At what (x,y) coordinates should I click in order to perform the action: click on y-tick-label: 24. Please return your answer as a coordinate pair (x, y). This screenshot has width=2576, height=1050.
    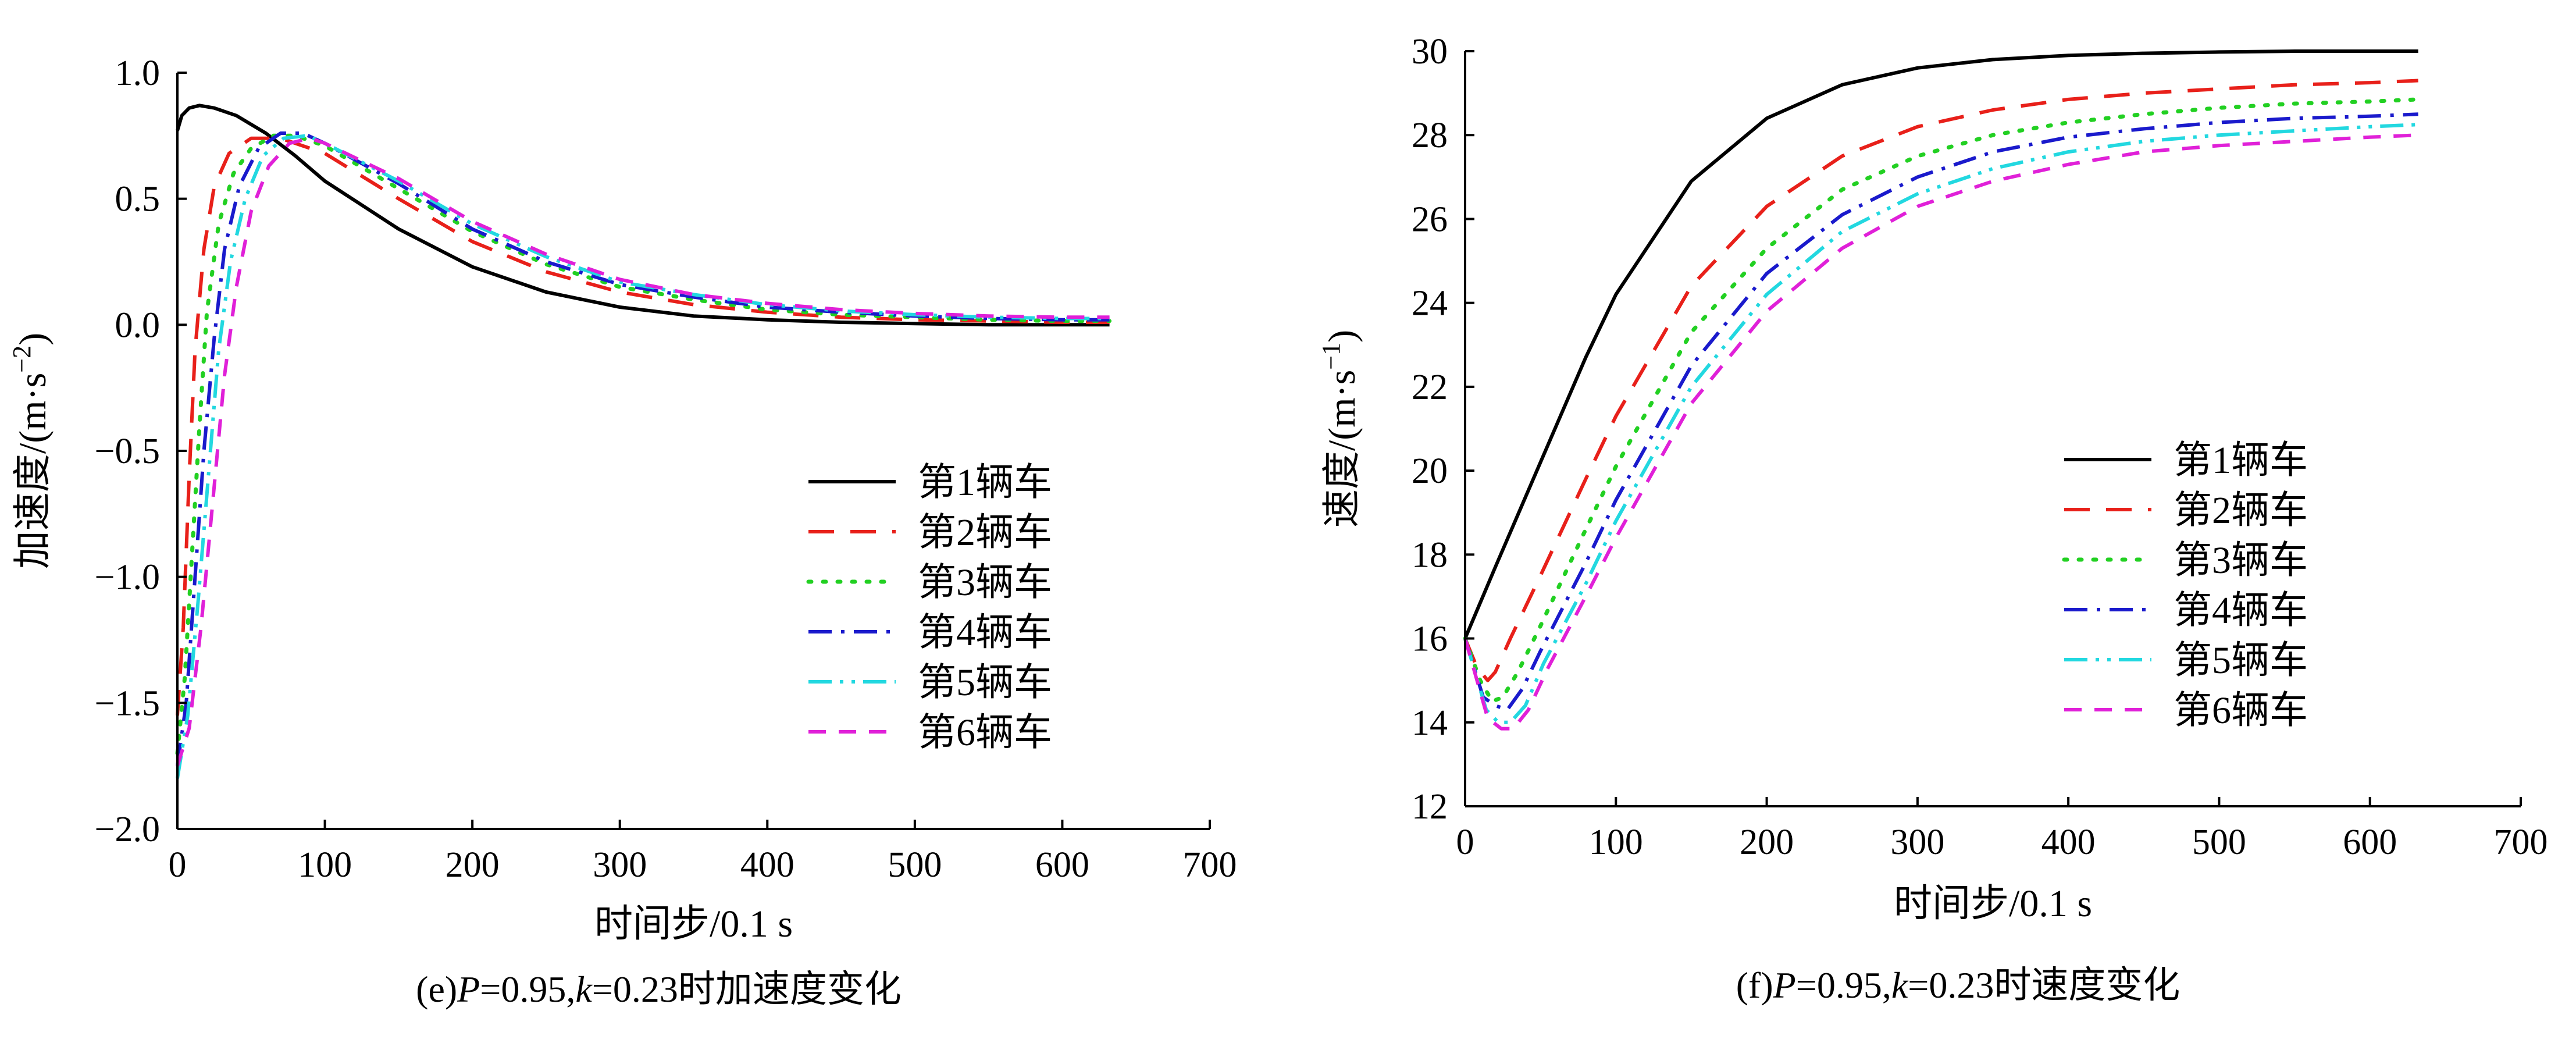
    Looking at the image, I should click on (1430, 303).